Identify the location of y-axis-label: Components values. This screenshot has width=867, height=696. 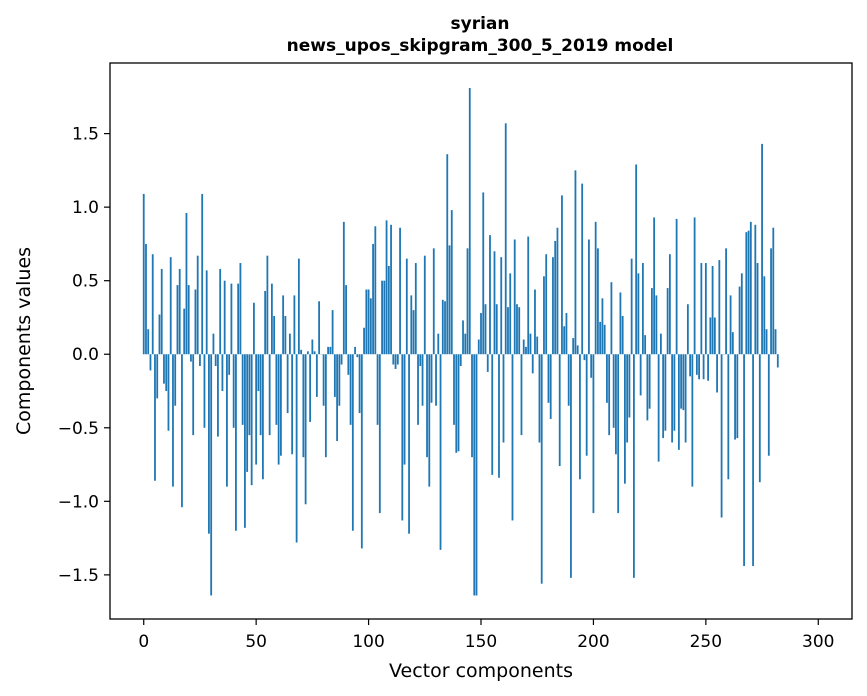
(24, 341).